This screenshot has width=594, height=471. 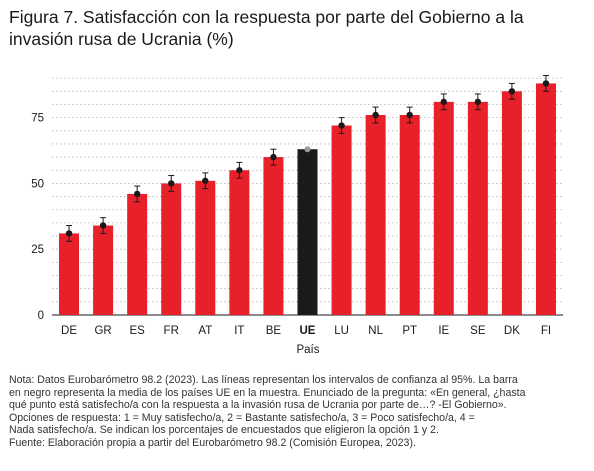 What do you see at coordinates (511, 203) in the screenshot?
I see `bar-dk` at bounding box center [511, 203].